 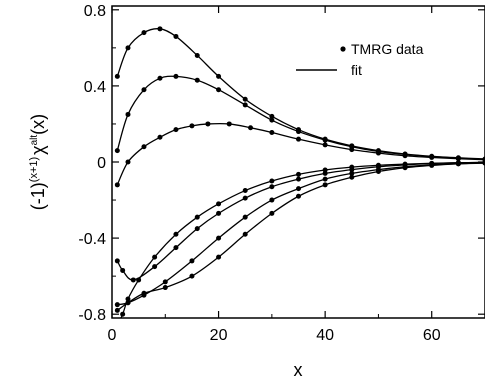 I want to click on y-axis-title-base: (-1), so click(x=38, y=196).